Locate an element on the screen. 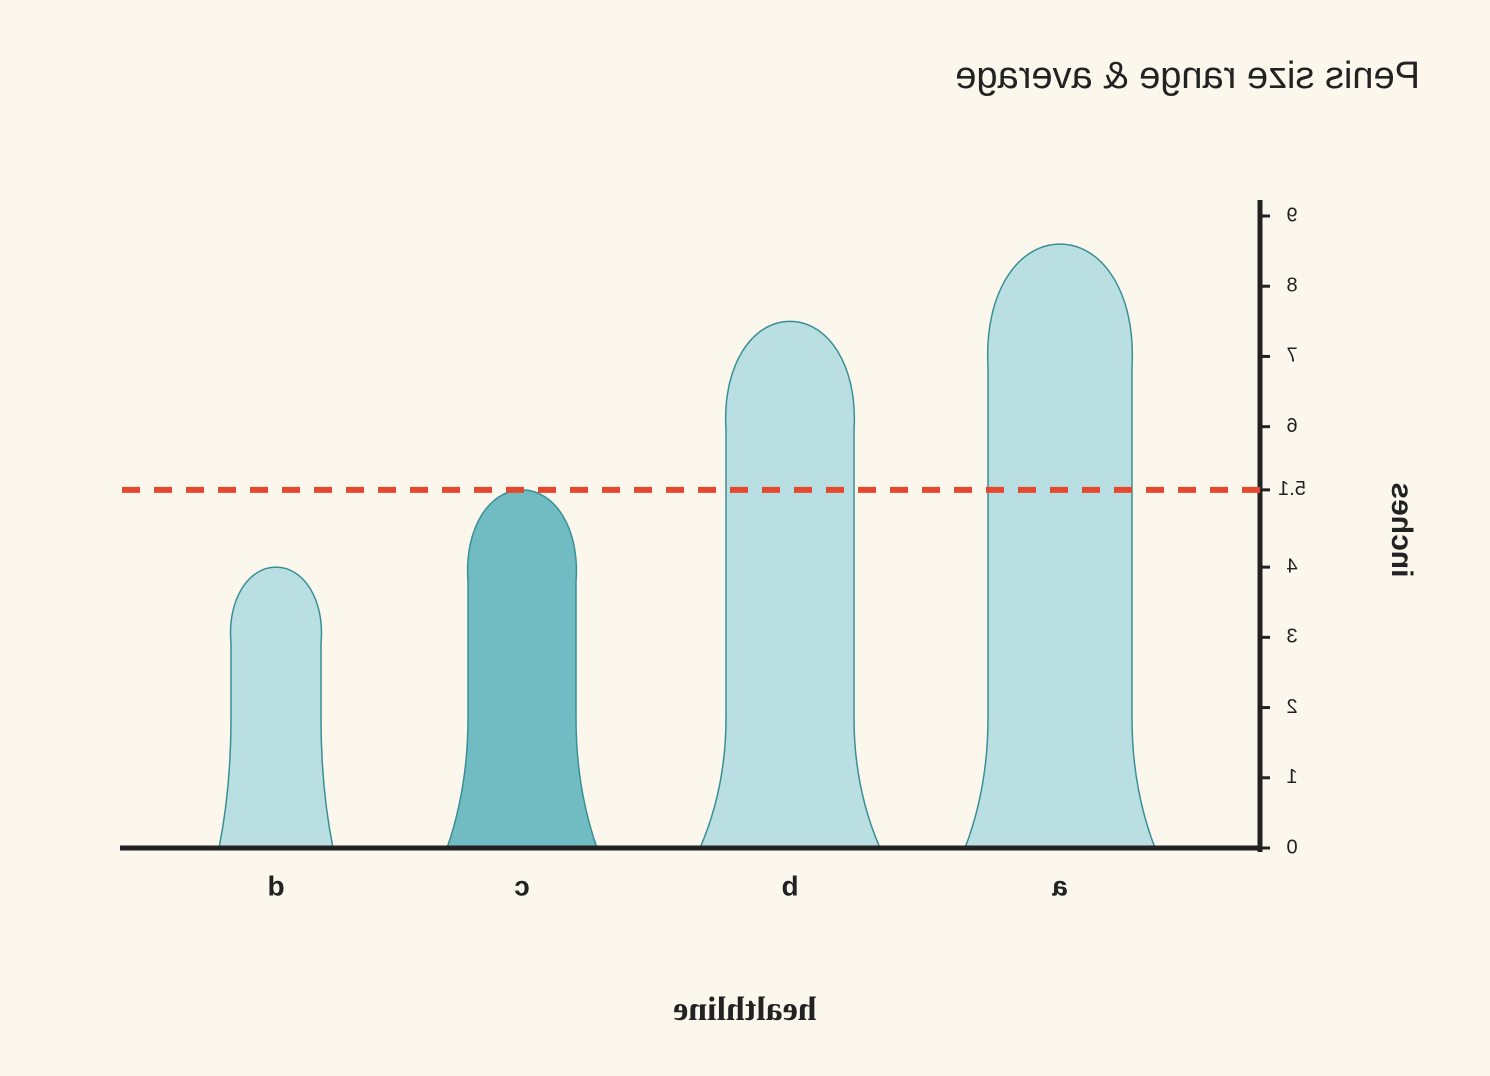 This screenshot has height=1076, width=1490. x-tick-label: a is located at coordinates (1060, 885).